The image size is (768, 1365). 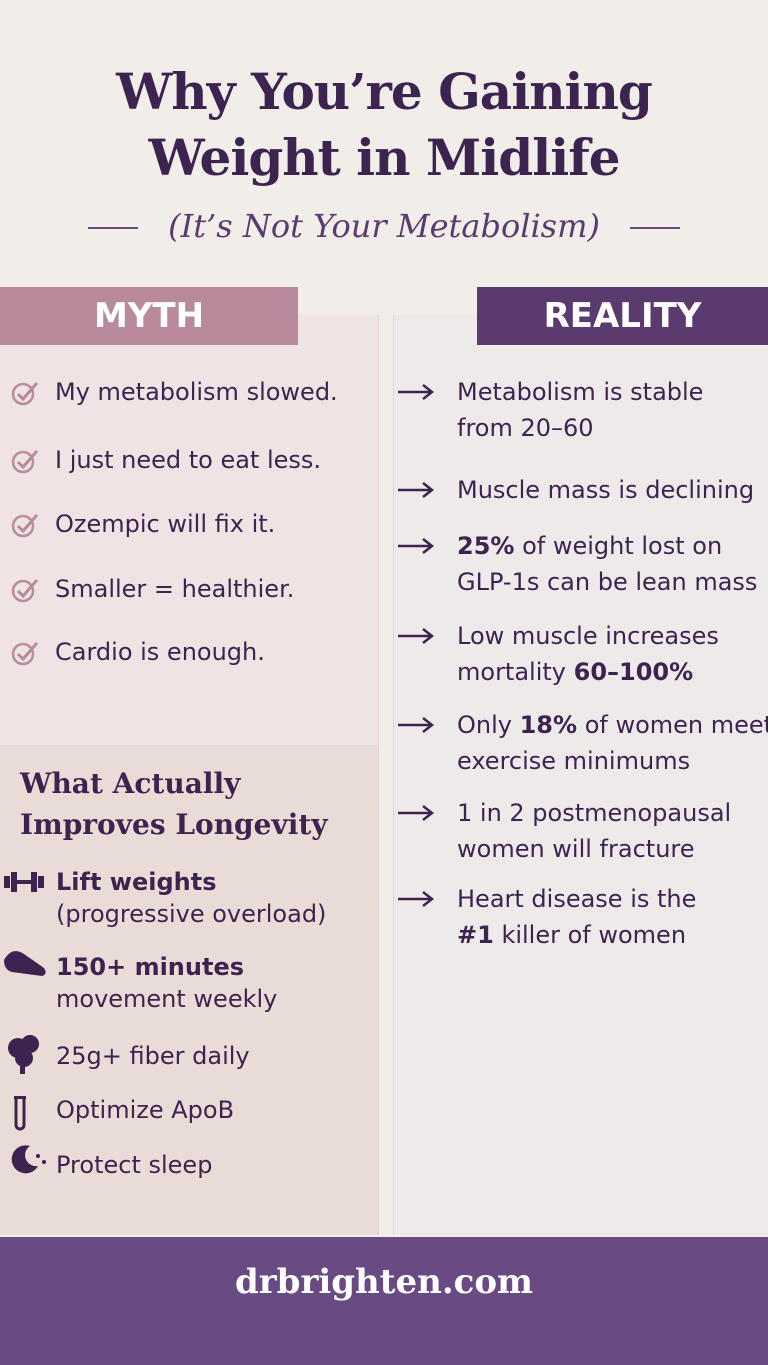 I want to click on text-segment: of weight lost on, so click(x=618, y=546).